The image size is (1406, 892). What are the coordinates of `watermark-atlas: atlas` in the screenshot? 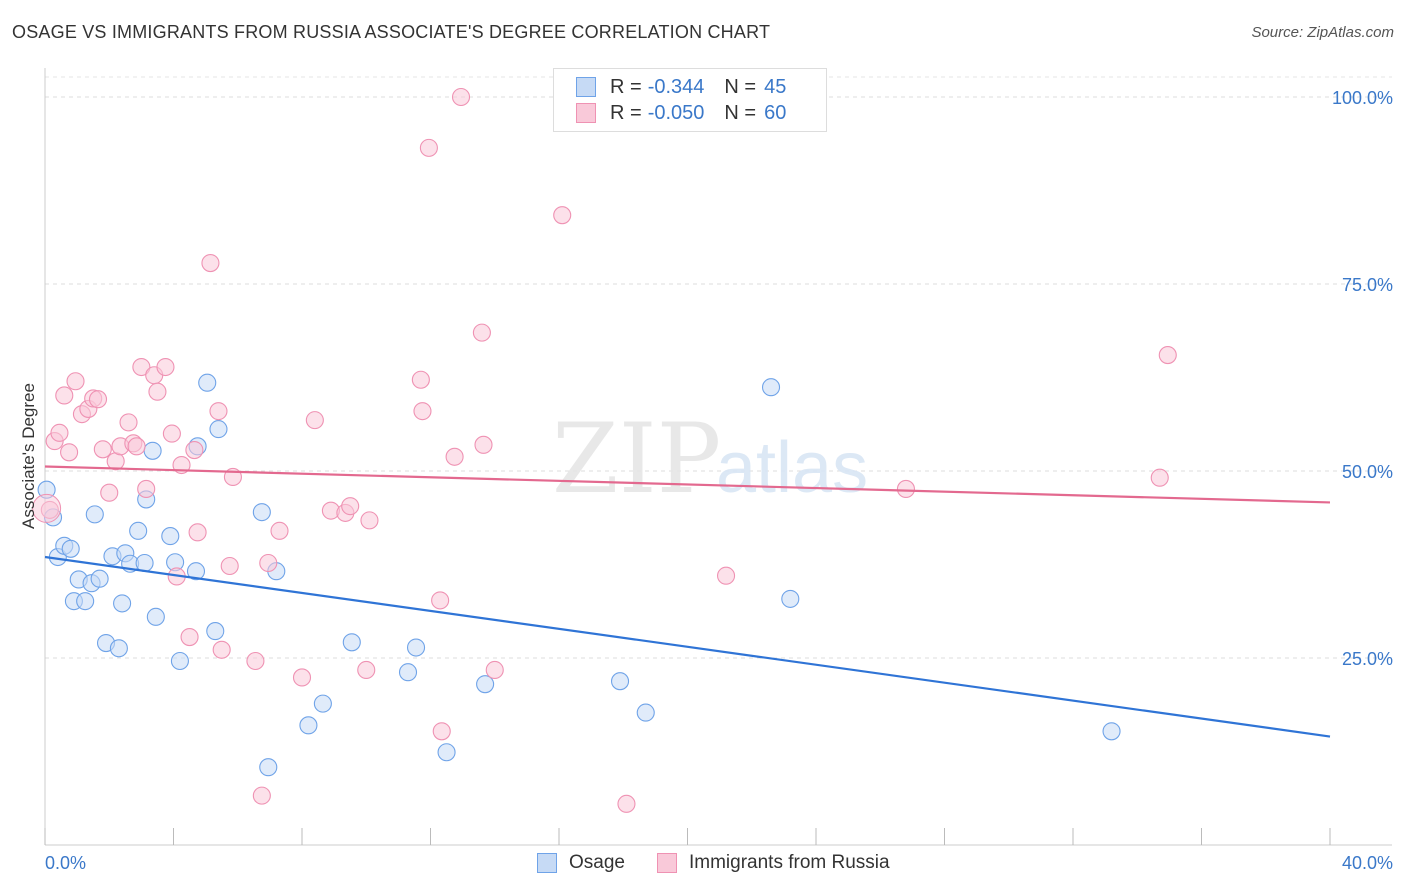 It's located at (792, 468).